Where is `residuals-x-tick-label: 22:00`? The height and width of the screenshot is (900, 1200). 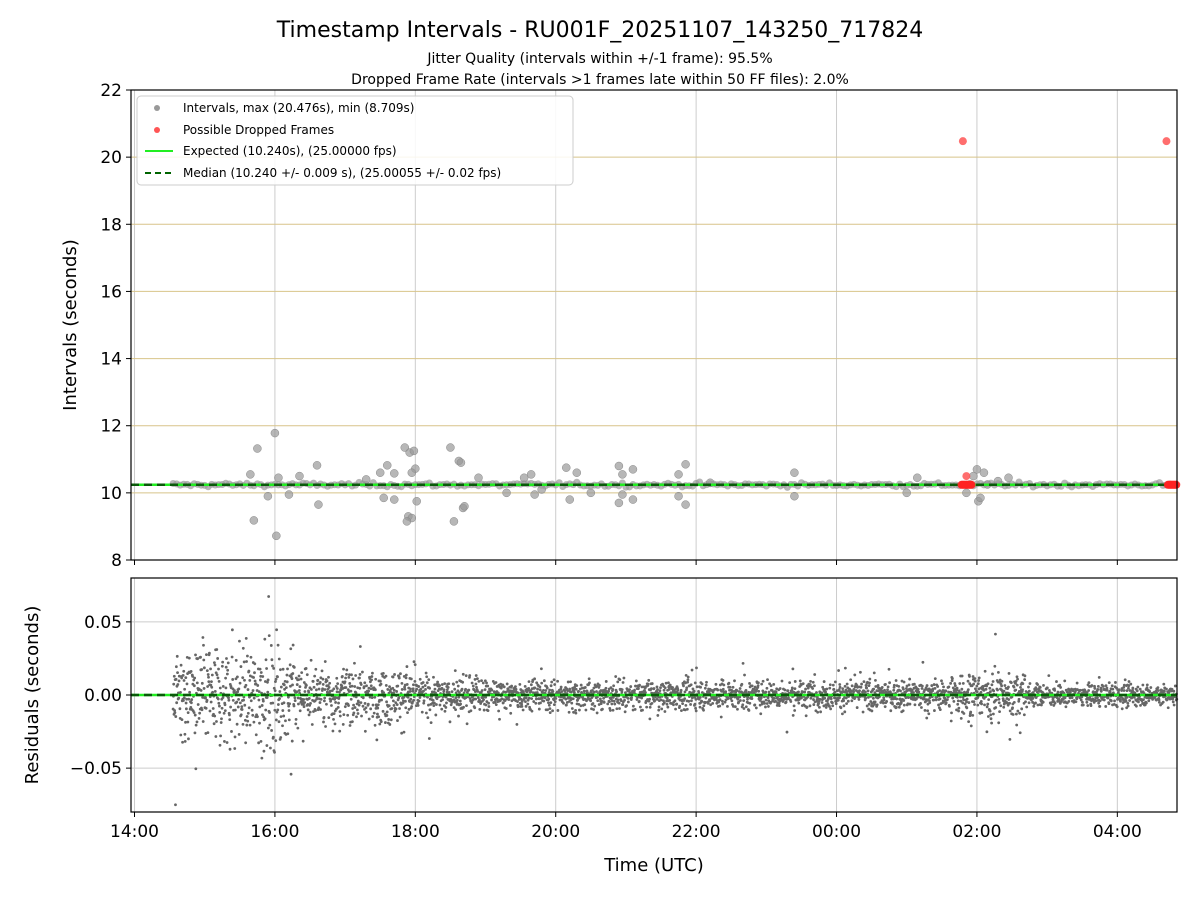
residuals-x-tick-label: 22:00 is located at coordinates (696, 832).